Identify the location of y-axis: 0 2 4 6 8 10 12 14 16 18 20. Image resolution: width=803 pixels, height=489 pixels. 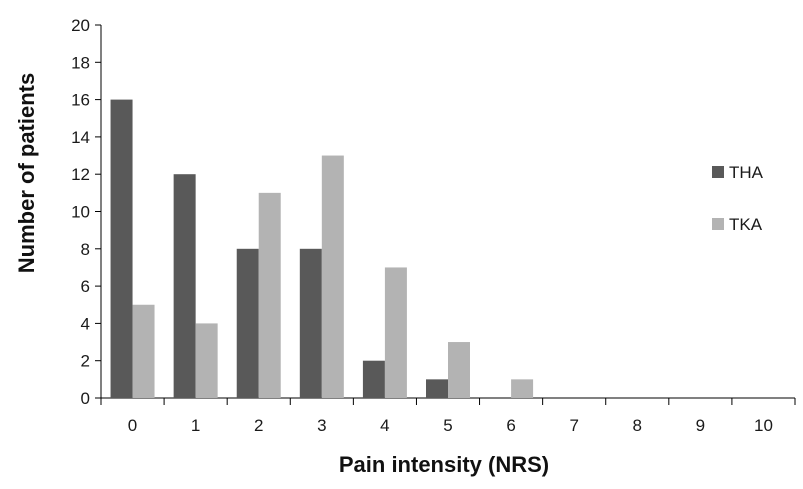
(86, 212).